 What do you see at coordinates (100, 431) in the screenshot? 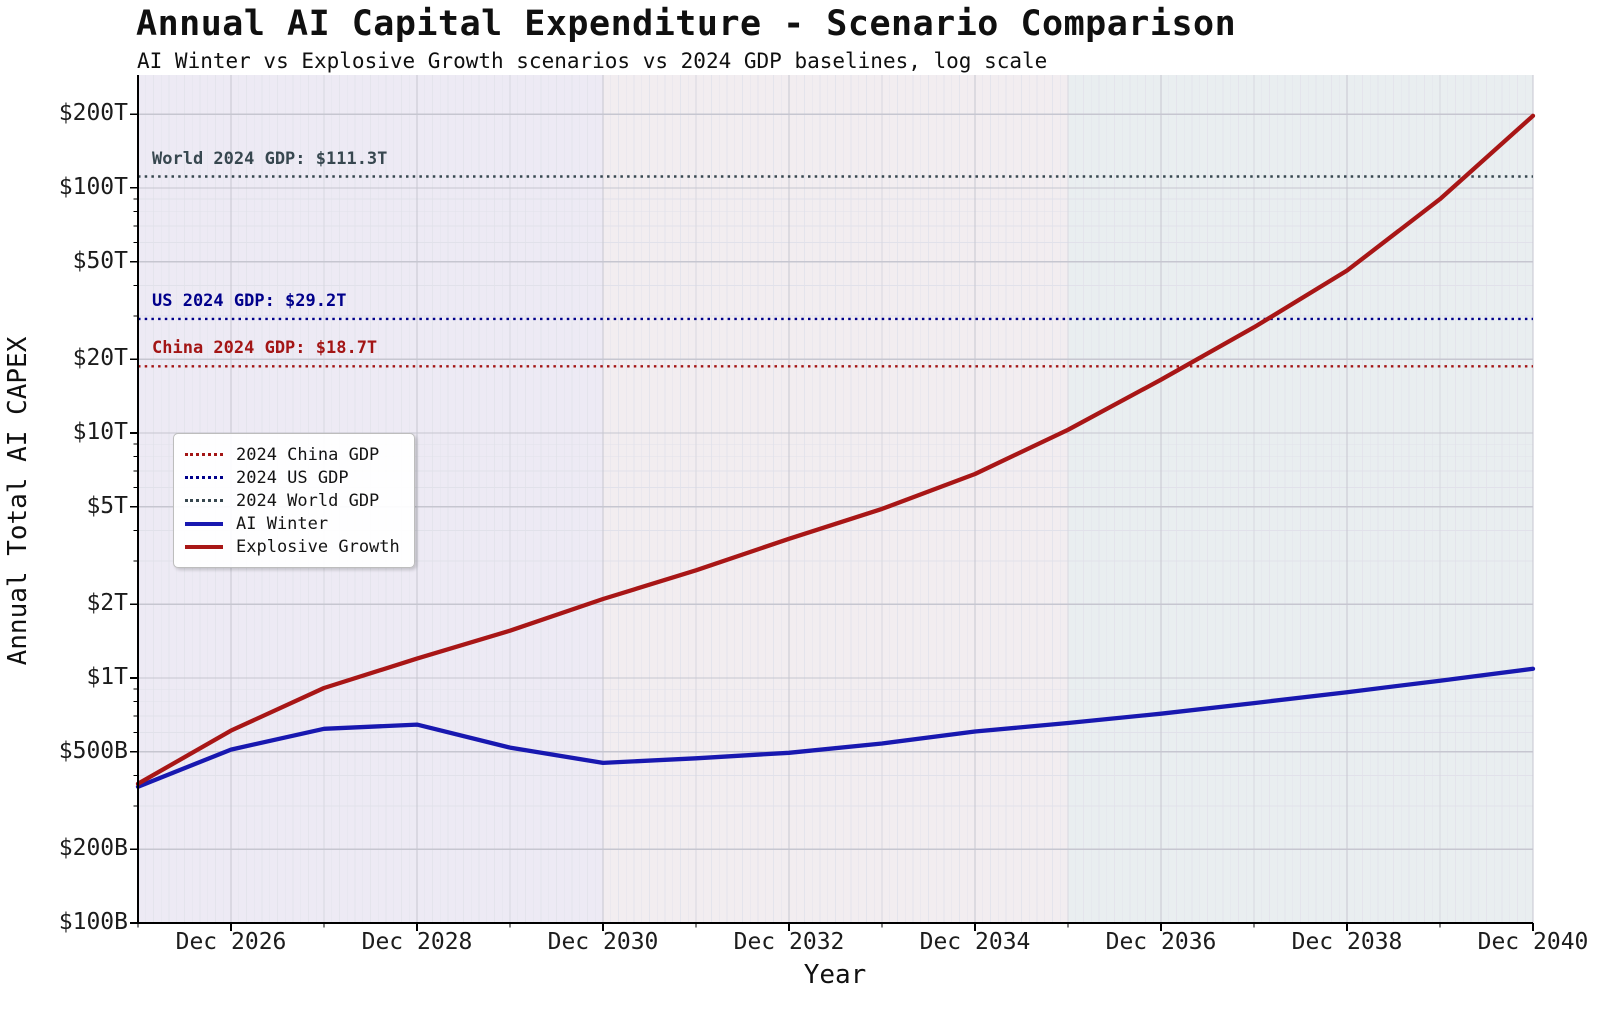
I see `y-tick-label: $10T` at bounding box center [100, 431].